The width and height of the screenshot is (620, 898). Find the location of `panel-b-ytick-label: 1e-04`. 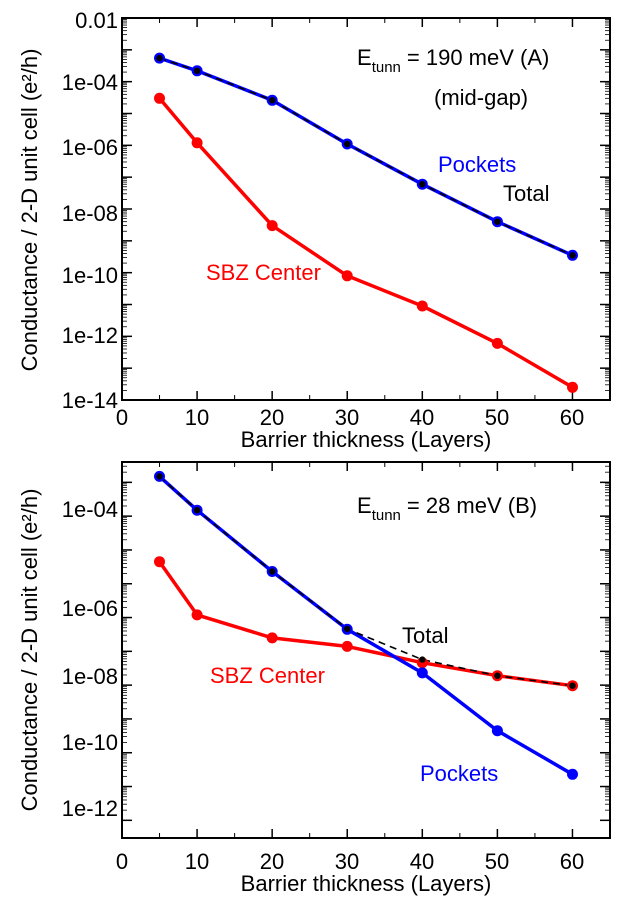

panel-b-ytick-label: 1e-04 is located at coordinates (90, 509).